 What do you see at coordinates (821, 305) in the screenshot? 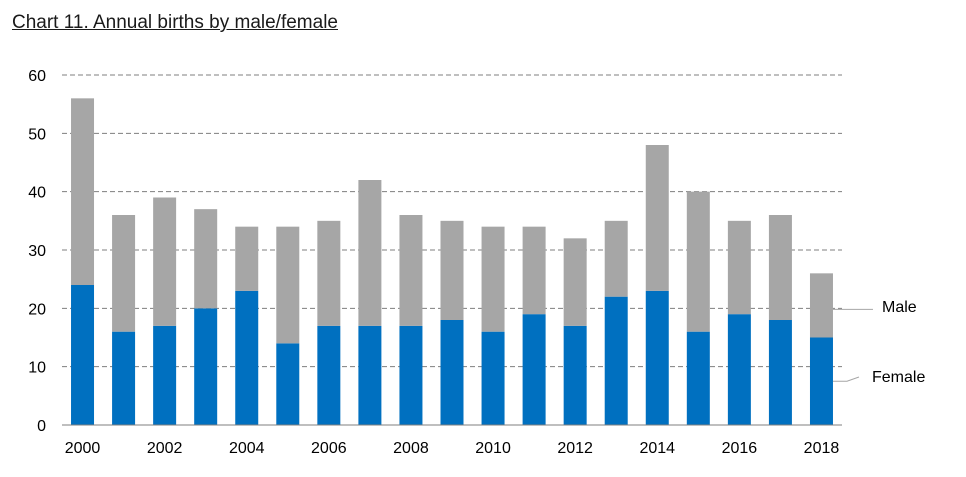
I see `bar-male-2018` at bounding box center [821, 305].